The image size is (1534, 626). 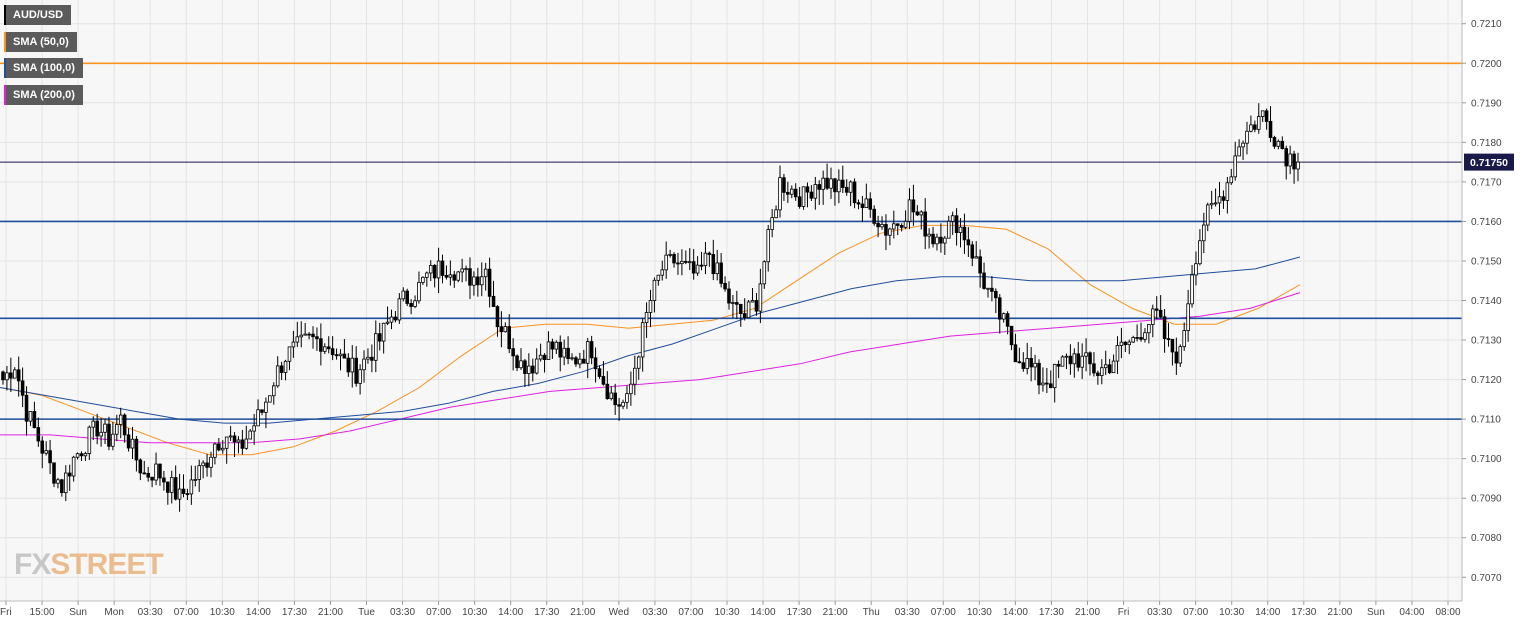 What do you see at coordinates (1267, 612) in the screenshot?
I see `x-tick-label: 14:00` at bounding box center [1267, 612].